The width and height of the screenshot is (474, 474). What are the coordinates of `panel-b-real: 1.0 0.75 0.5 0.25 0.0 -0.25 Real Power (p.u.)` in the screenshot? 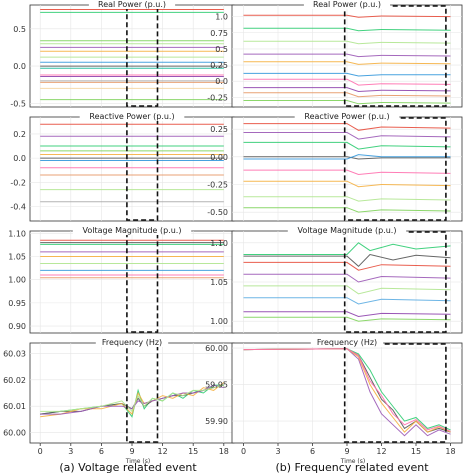 It's located at (335, 54).